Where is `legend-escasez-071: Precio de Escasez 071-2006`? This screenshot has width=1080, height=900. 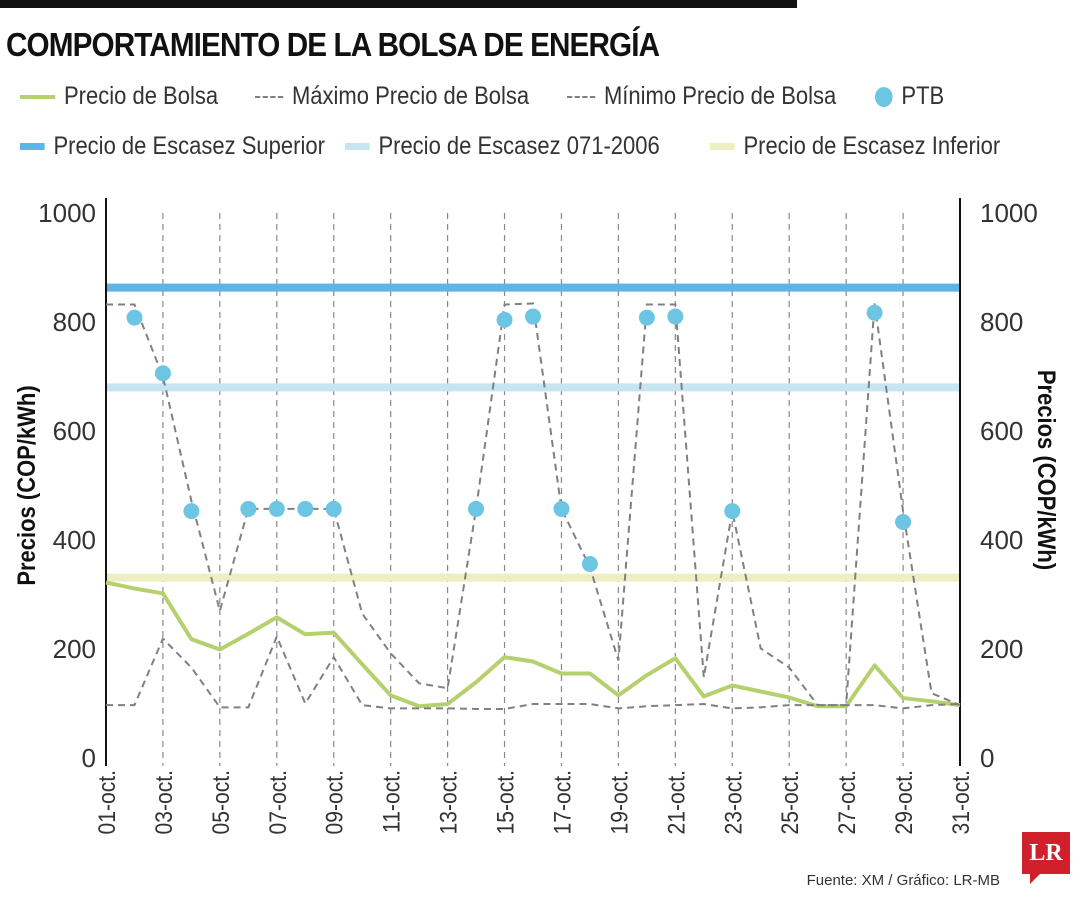 legend-escasez-071: Precio de Escasez 071-2006 is located at coordinates (502, 146).